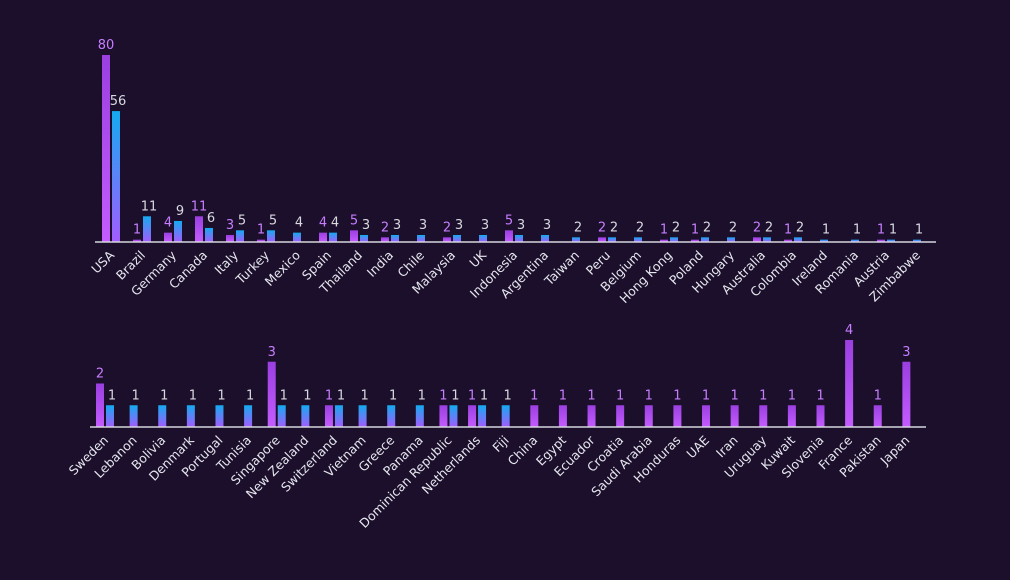 Image resolution: width=1010 pixels, height=580 pixels. Describe the element at coordinates (697, 446) in the screenshot. I see `category-label: UAE` at that location.